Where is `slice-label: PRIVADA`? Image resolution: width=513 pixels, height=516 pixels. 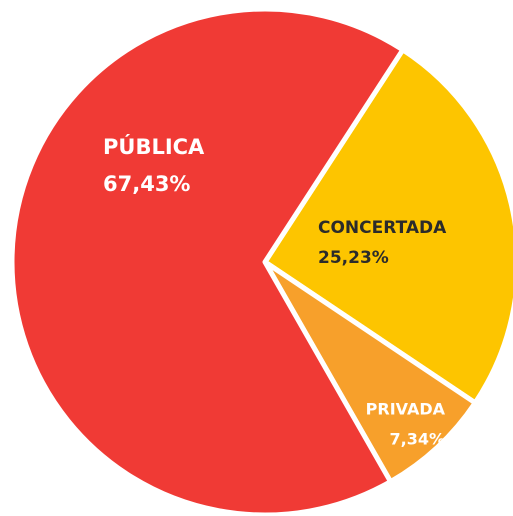 slice-label: PRIVADA is located at coordinates (406, 409).